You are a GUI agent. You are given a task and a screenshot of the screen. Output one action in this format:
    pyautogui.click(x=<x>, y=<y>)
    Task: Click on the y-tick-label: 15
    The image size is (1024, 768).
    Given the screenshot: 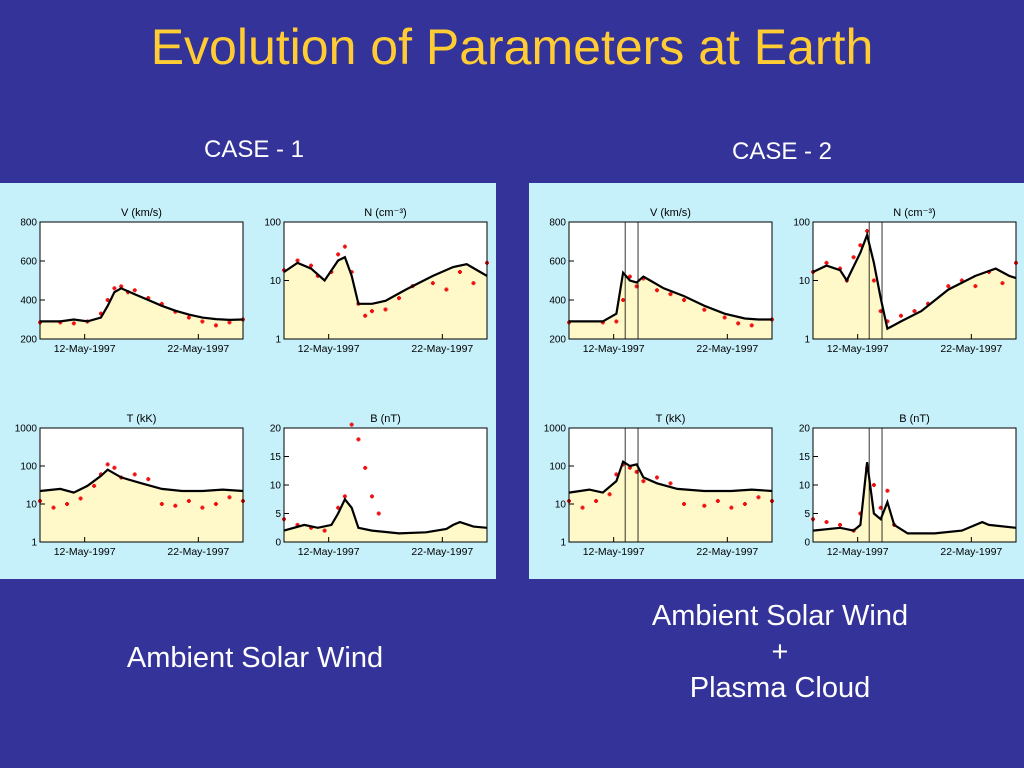 What is the action you would take?
    pyautogui.click(x=805, y=457)
    